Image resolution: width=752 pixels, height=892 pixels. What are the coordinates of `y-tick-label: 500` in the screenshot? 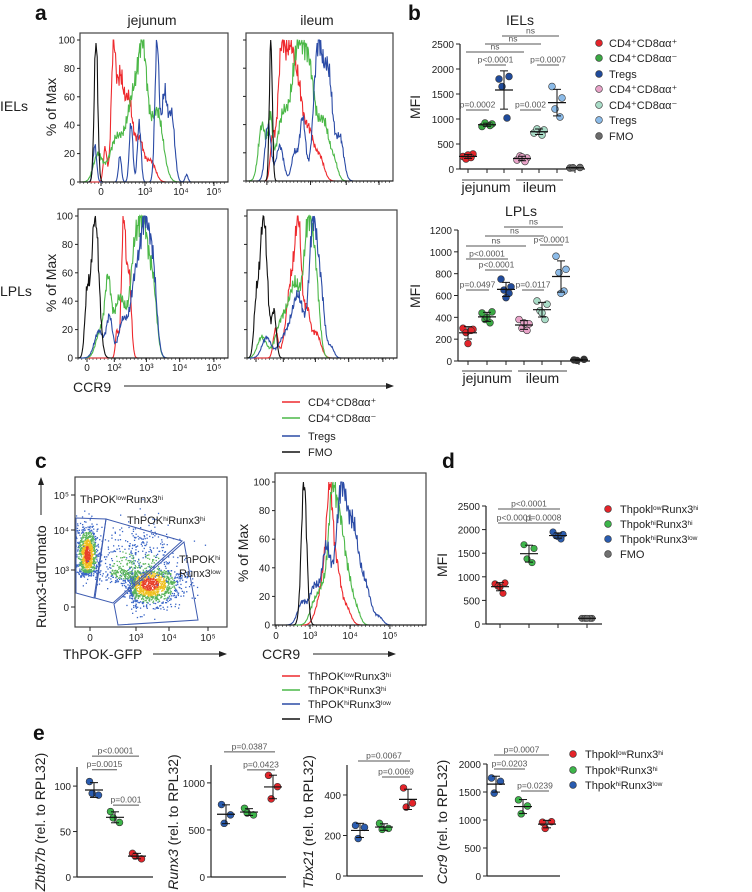 It's located at (471, 601).